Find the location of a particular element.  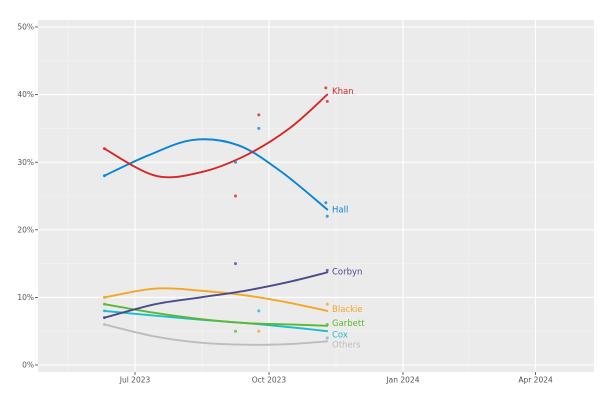

series-label-blackie: Blackie is located at coordinates (347, 310).